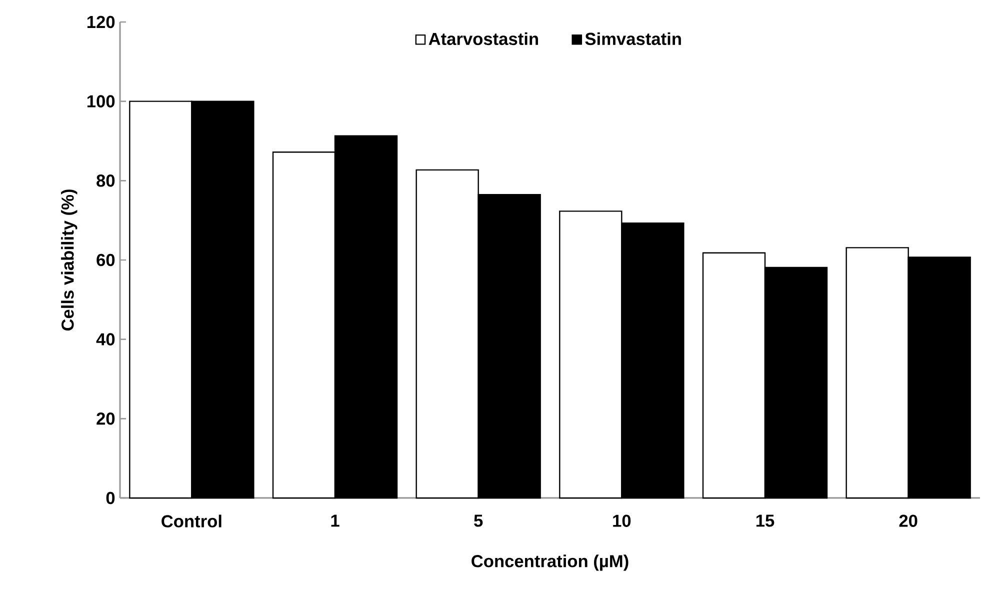 The height and width of the screenshot is (606, 992). I want to click on legend-label: Atarvostastin, so click(483, 39).